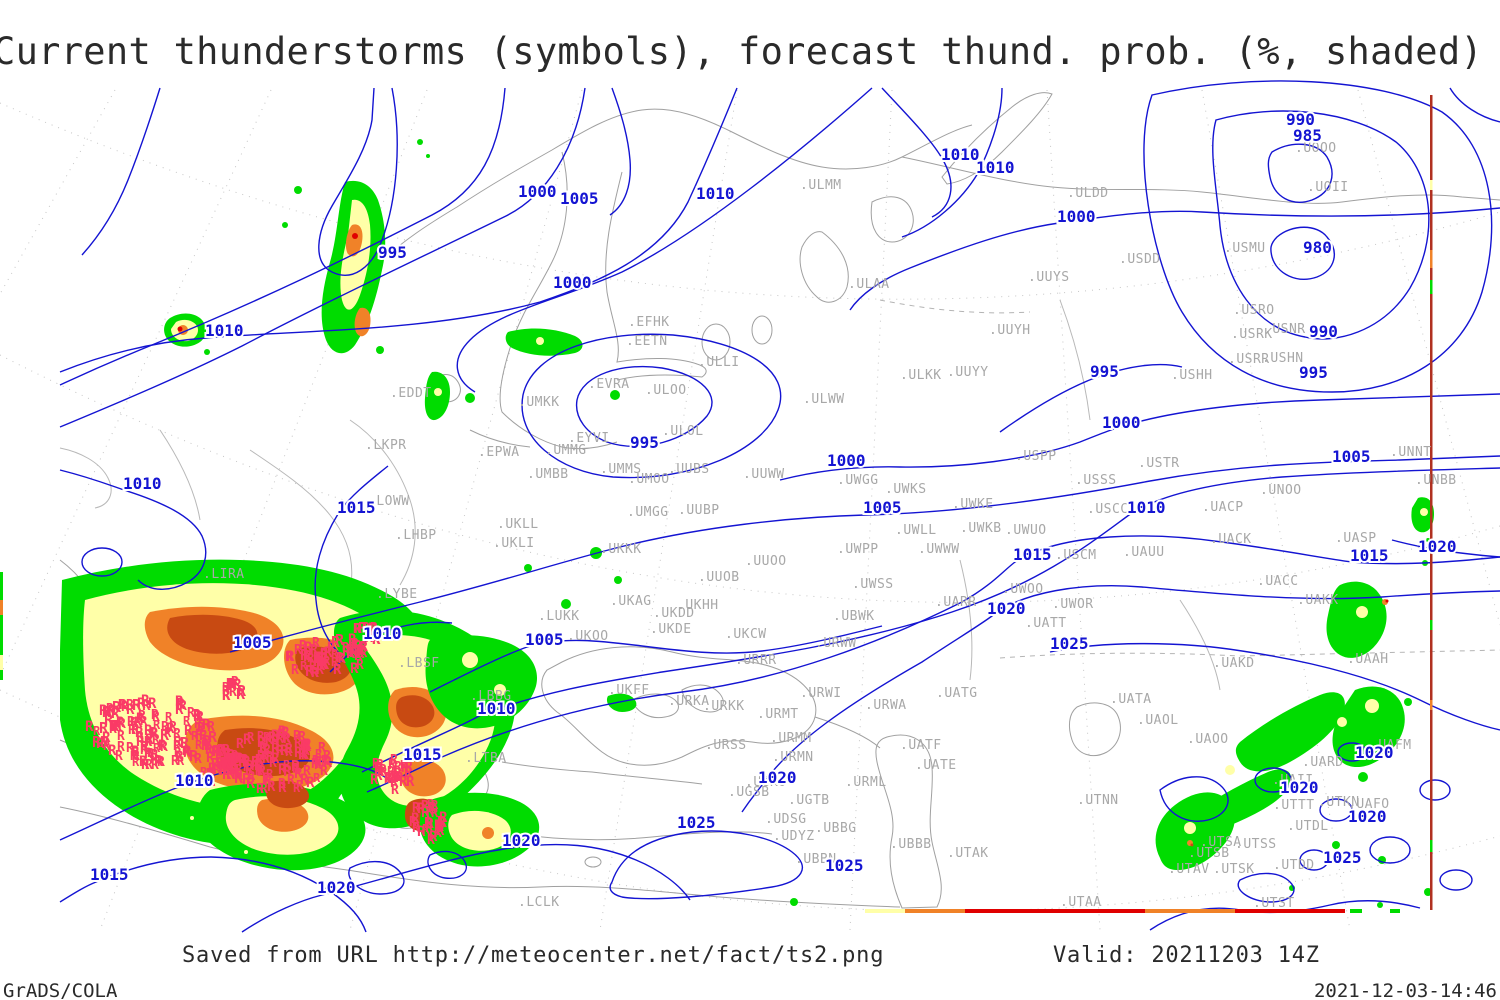 This screenshot has height=1000, width=1500. I want to click on station-label: .ULOO, so click(666, 390).